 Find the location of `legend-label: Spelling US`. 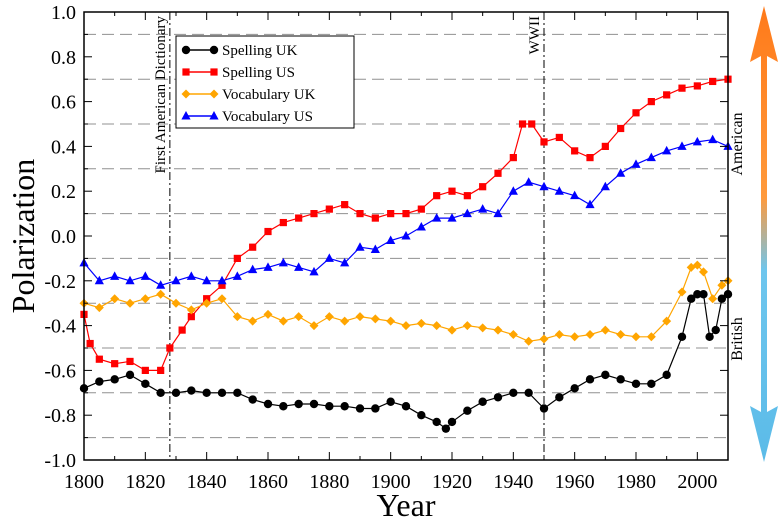

legend-label: Spelling US is located at coordinates (258, 73).